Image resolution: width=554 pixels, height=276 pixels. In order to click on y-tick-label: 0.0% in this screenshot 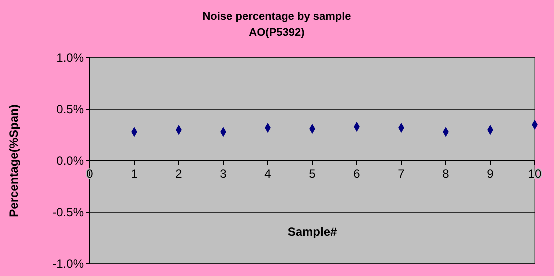, I will do `click(70, 161)`.